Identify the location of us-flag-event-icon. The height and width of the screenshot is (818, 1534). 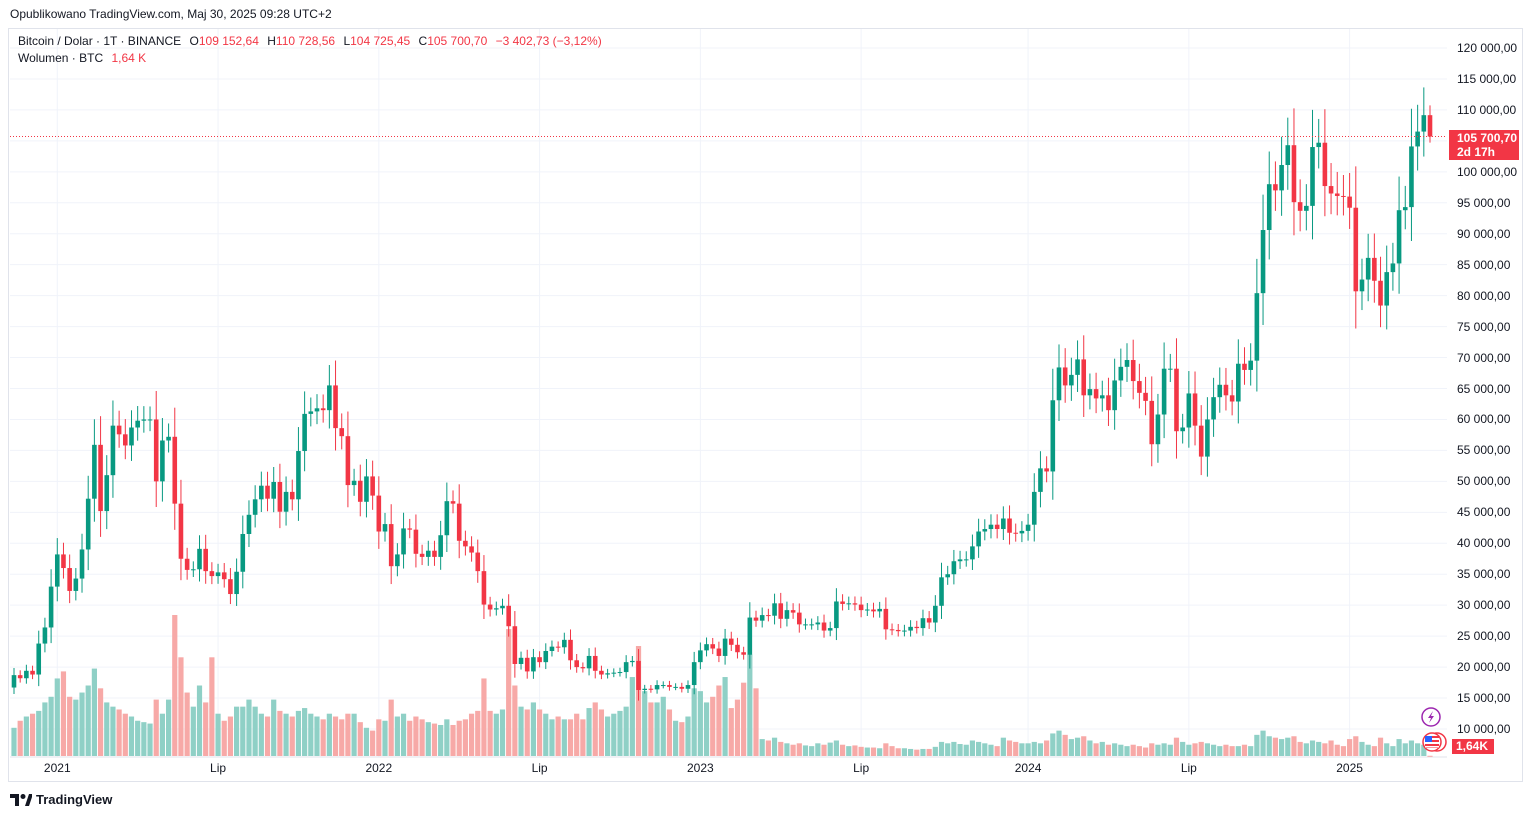
(1434, 742).